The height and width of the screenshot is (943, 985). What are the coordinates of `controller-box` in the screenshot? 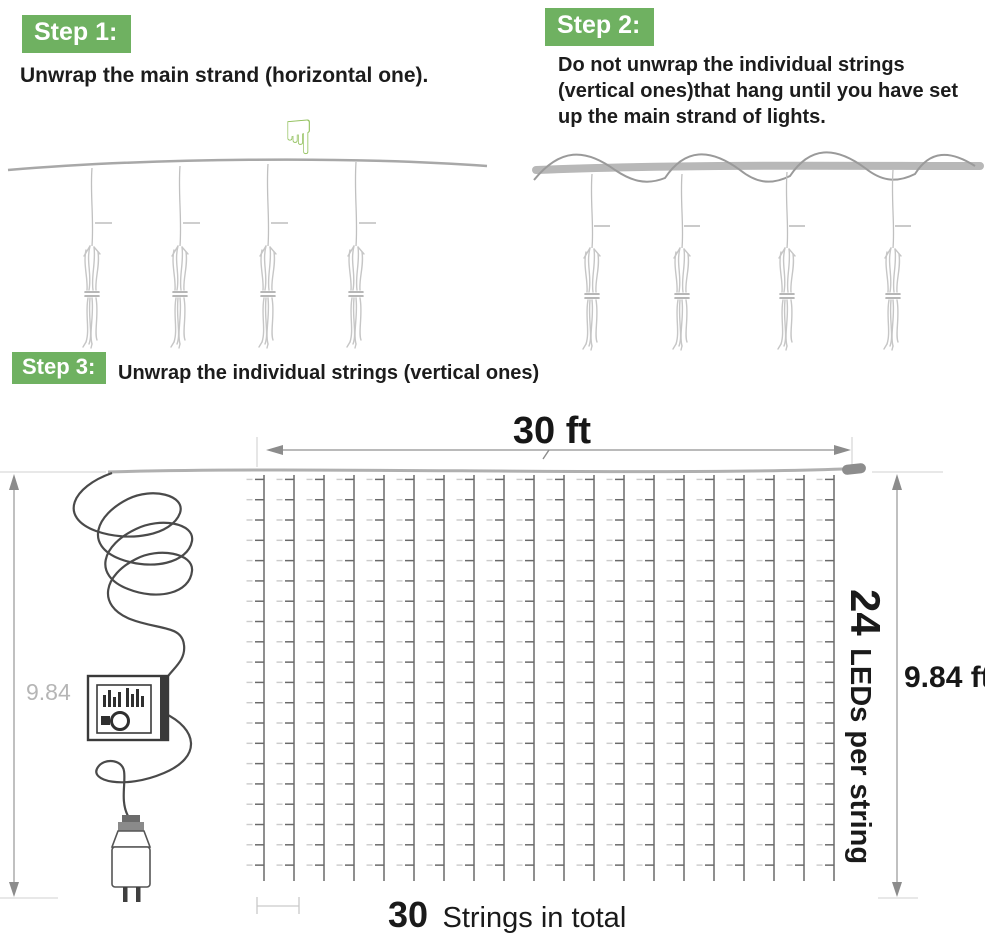 It's located at (128, 708).